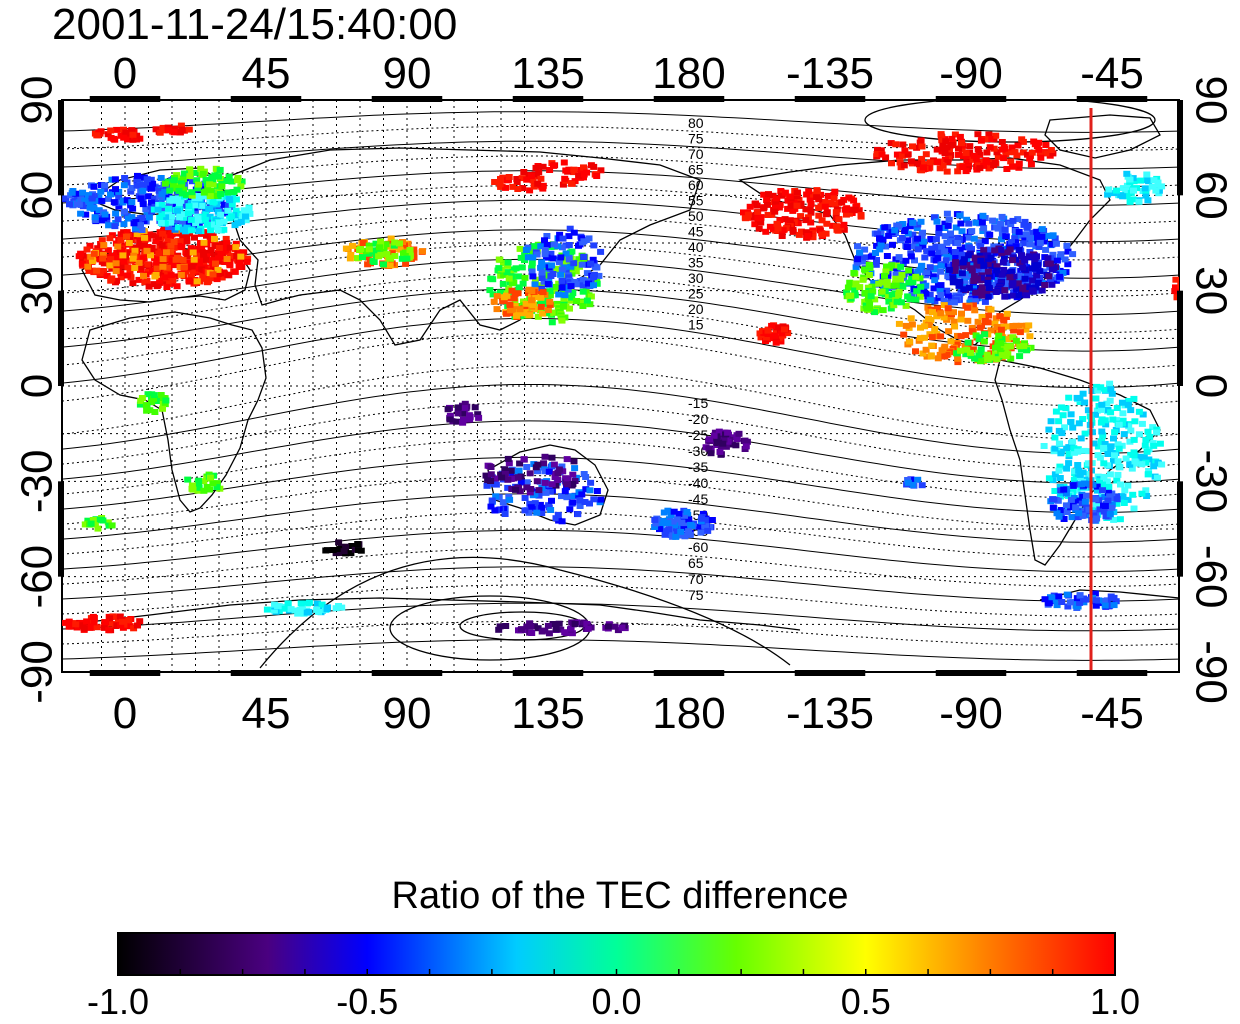  I want to click on lat-tick-right: 90, so click(1210, 100).